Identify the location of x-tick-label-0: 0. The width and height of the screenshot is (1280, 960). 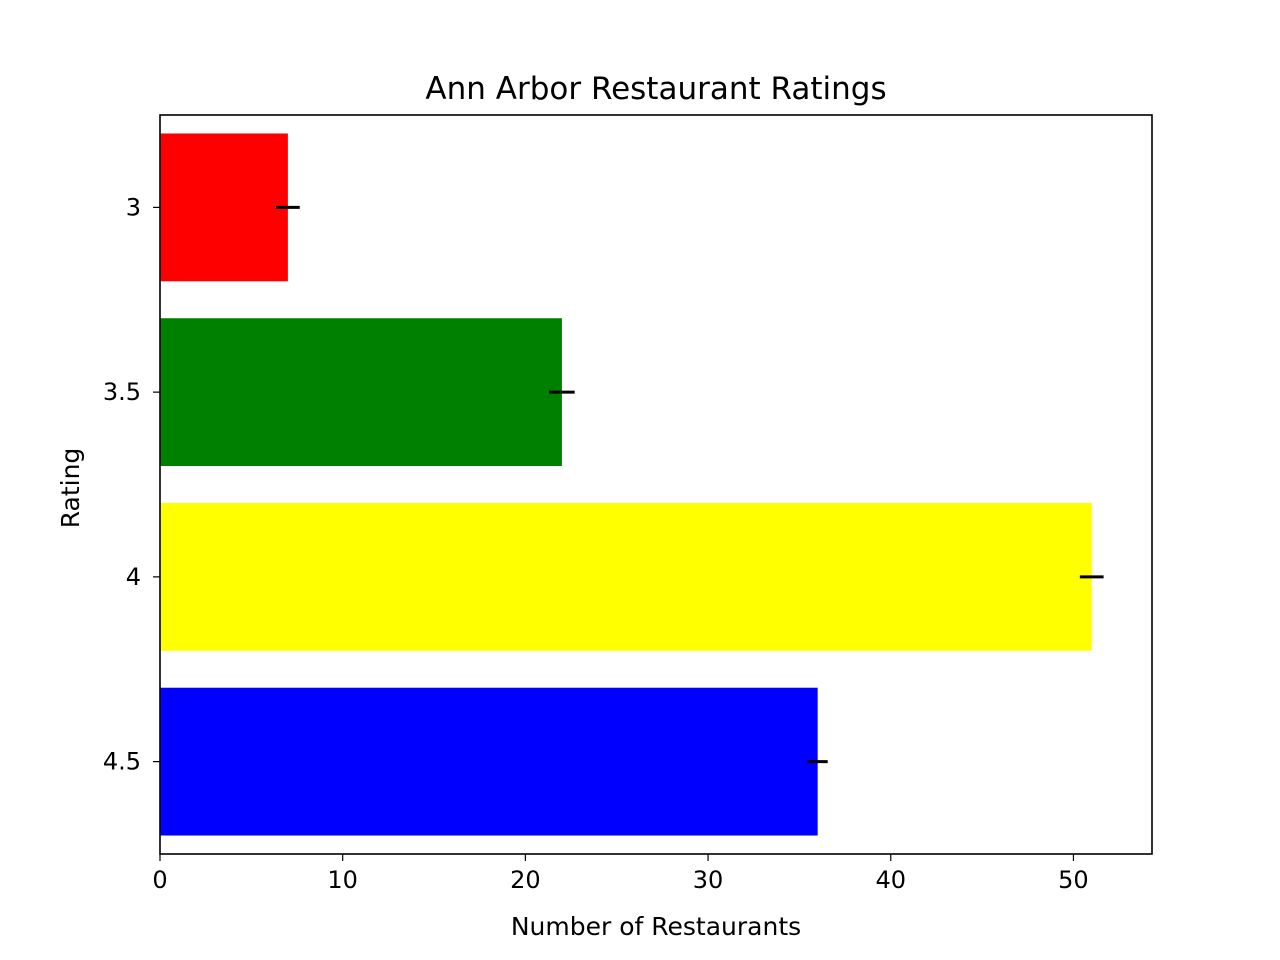
(159, 880).